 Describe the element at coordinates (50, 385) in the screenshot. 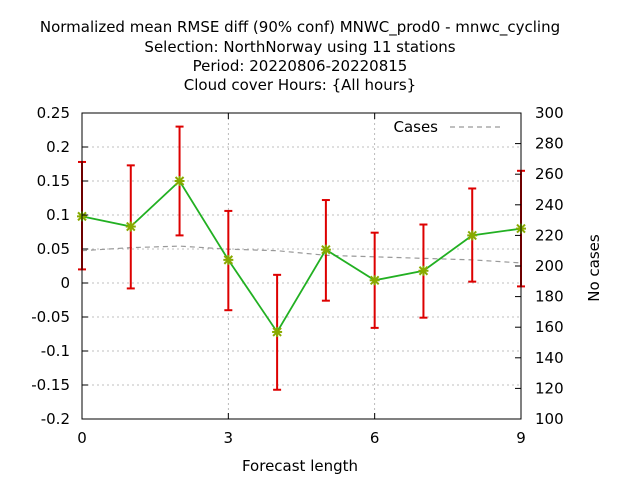

I see `y-tick-label: -0.15` at that location.